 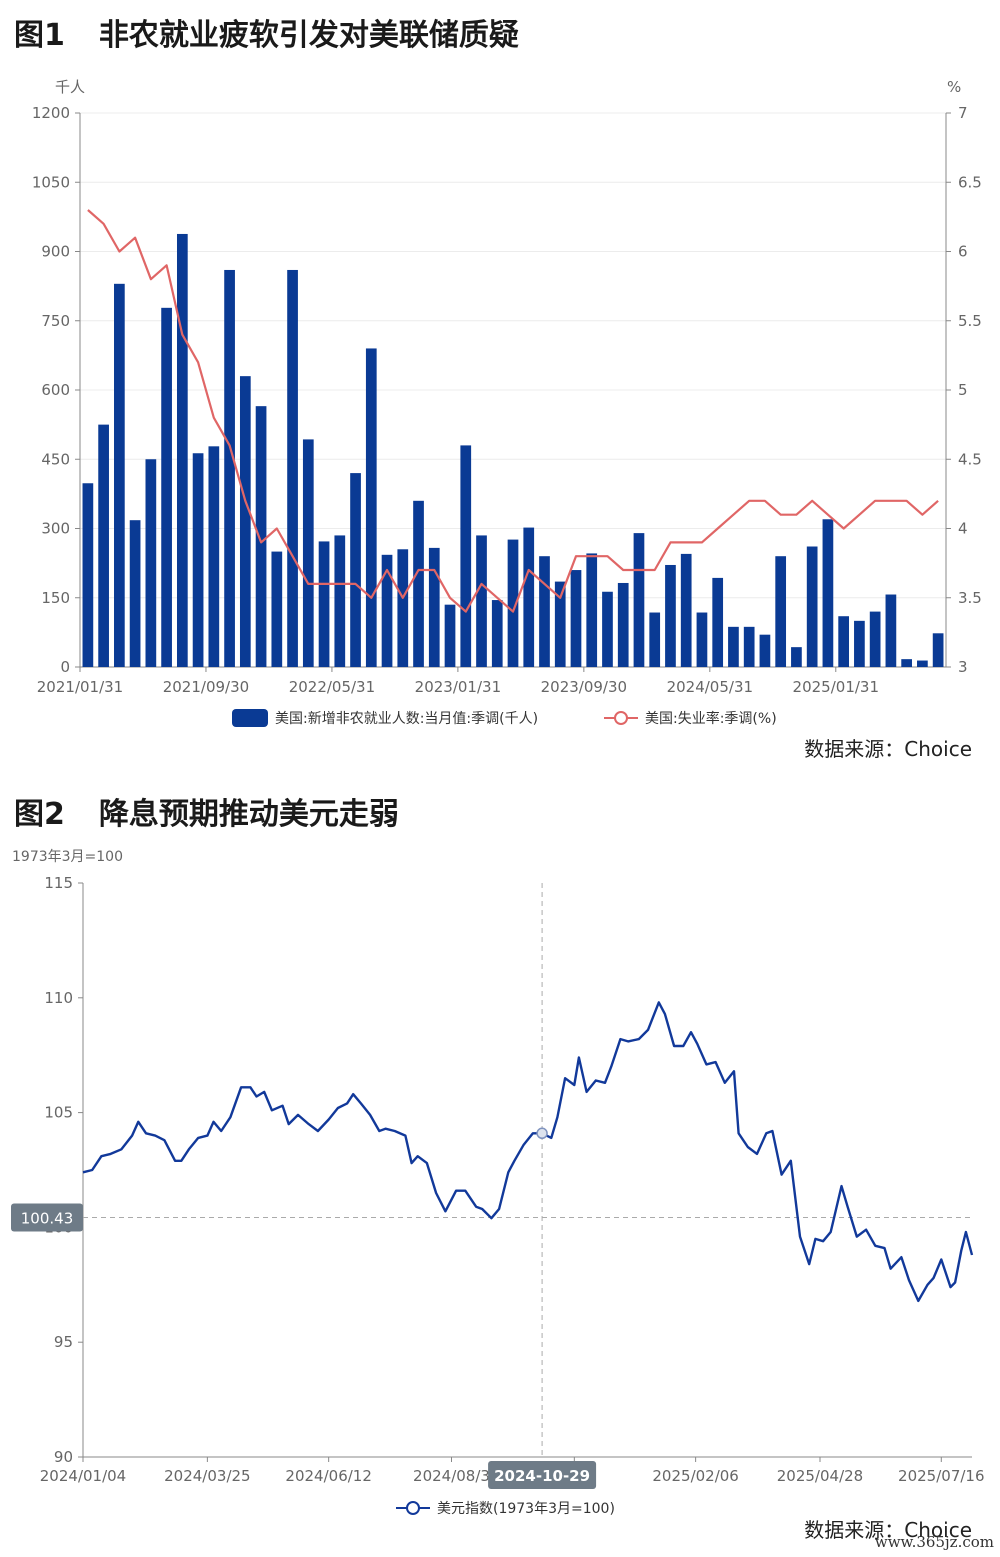 I want to click on right-tick-label: 5, so click(x=963, y=390).